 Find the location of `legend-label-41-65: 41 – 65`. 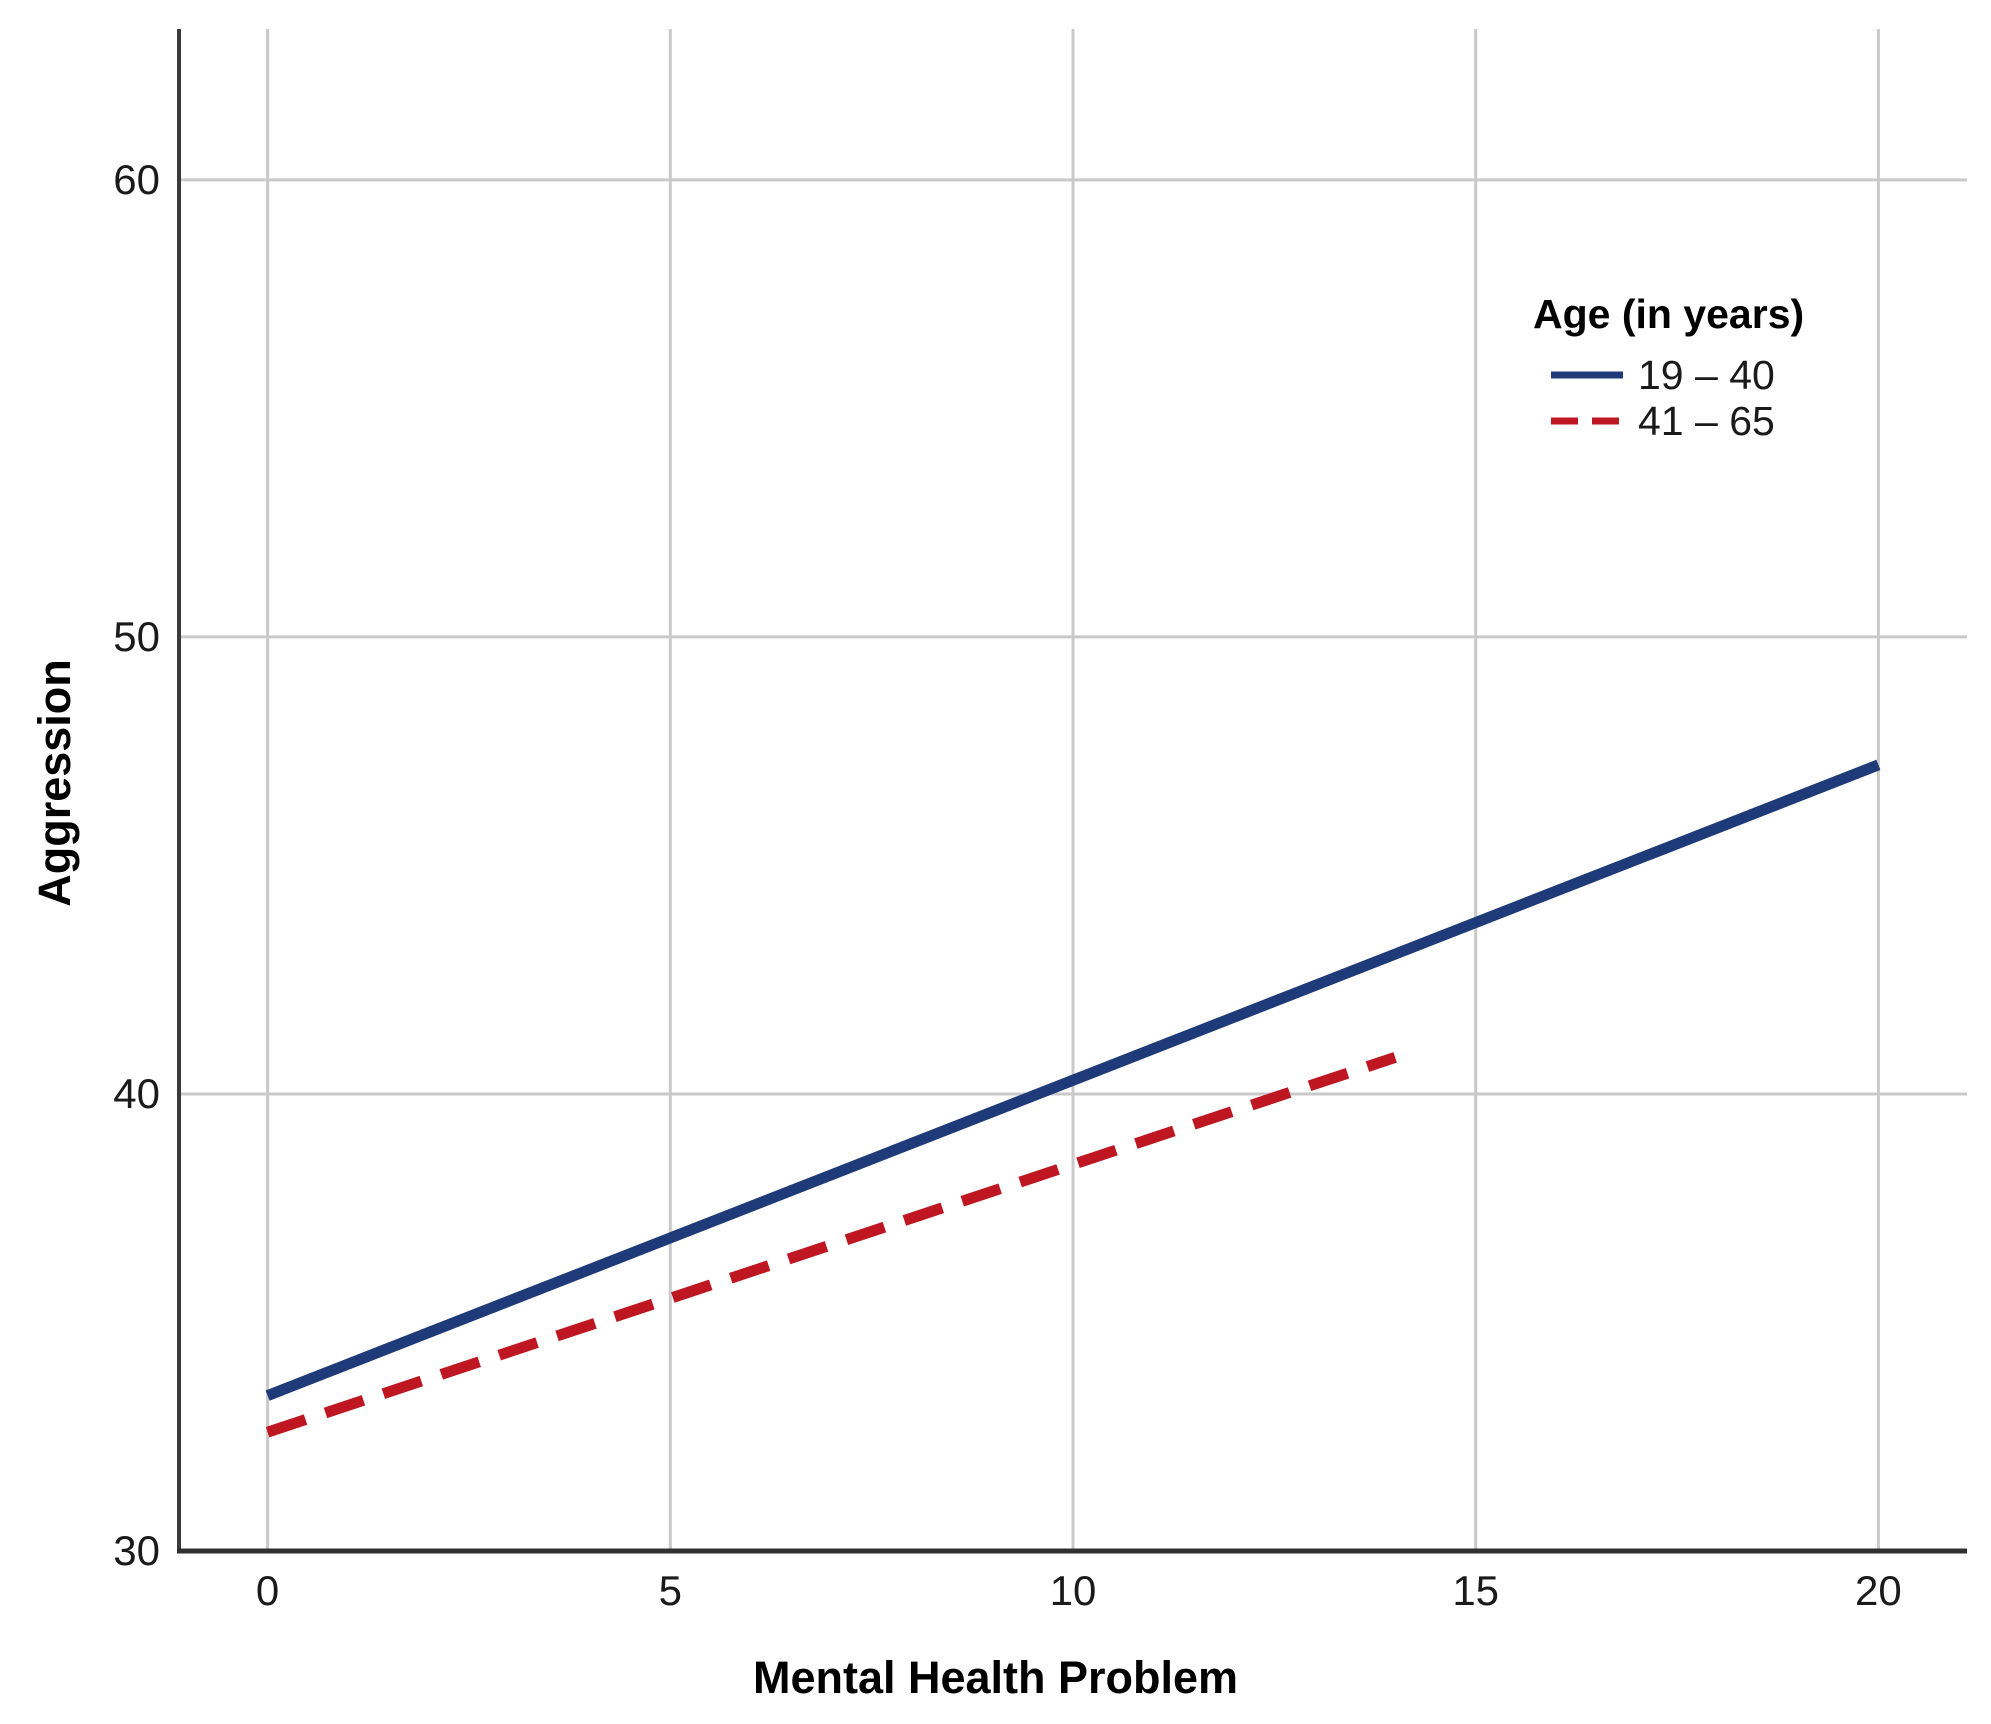

legend-label-41-65: 41 – 65 is located at coordinates (1706, 421).